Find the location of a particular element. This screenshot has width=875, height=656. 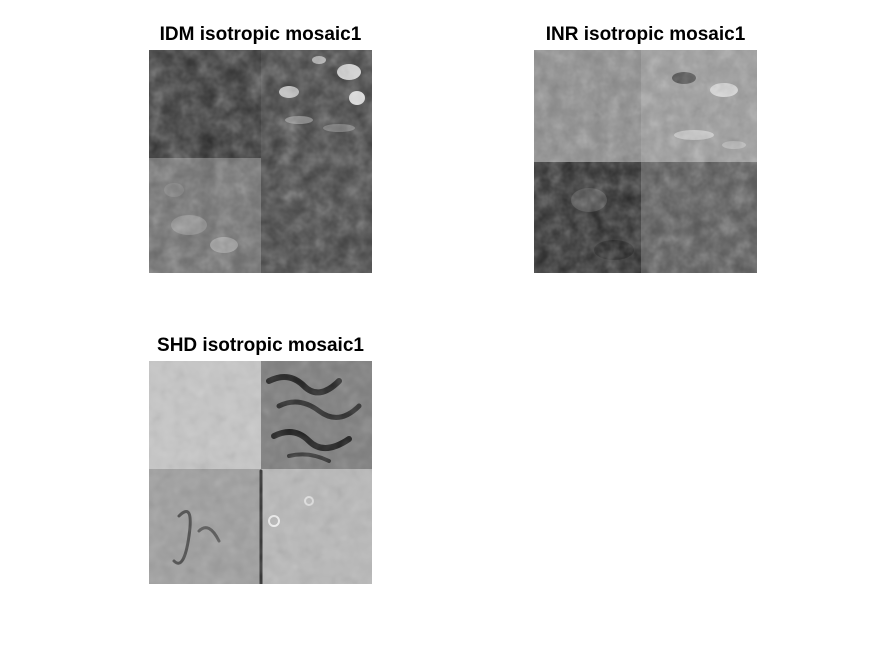

inr-texture-image is located at coordinates (645, 161).